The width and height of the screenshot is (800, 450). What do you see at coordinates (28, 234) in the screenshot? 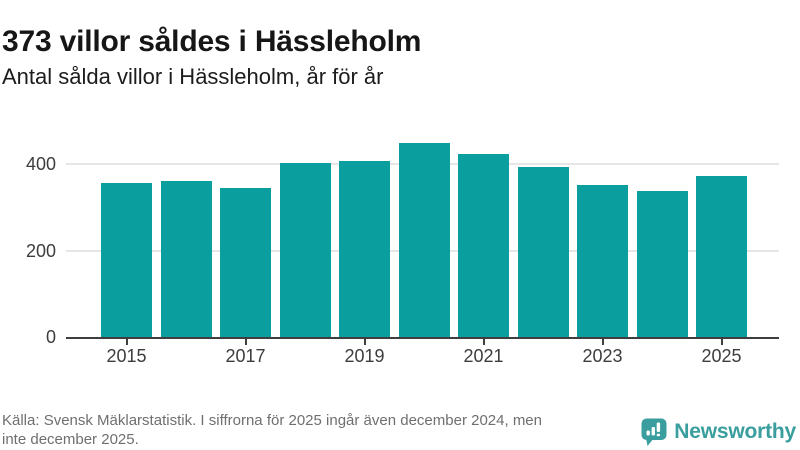
I see `y-axis: 0 200 400` at bounding box center [28, 234].